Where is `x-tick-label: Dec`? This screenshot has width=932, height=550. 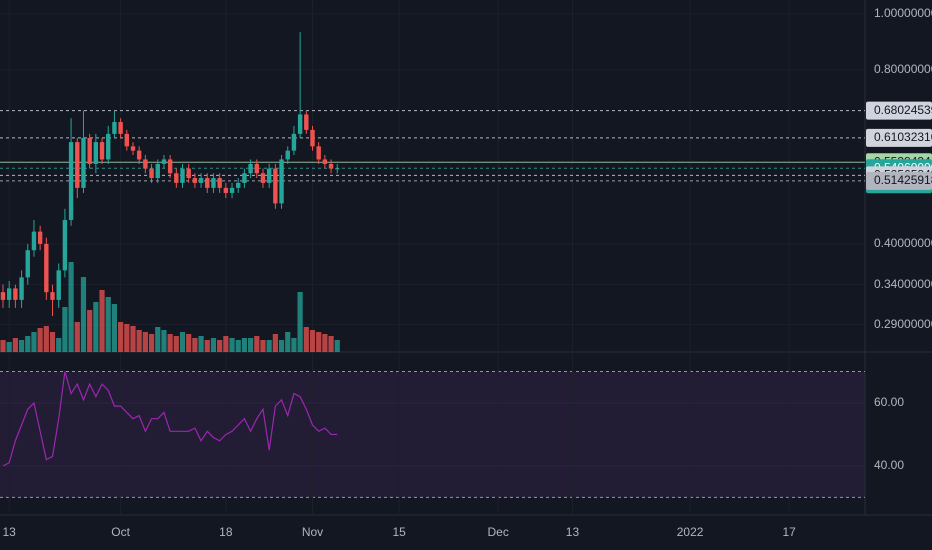 x-tick-label: Dec is located at coordinates (498, 532).